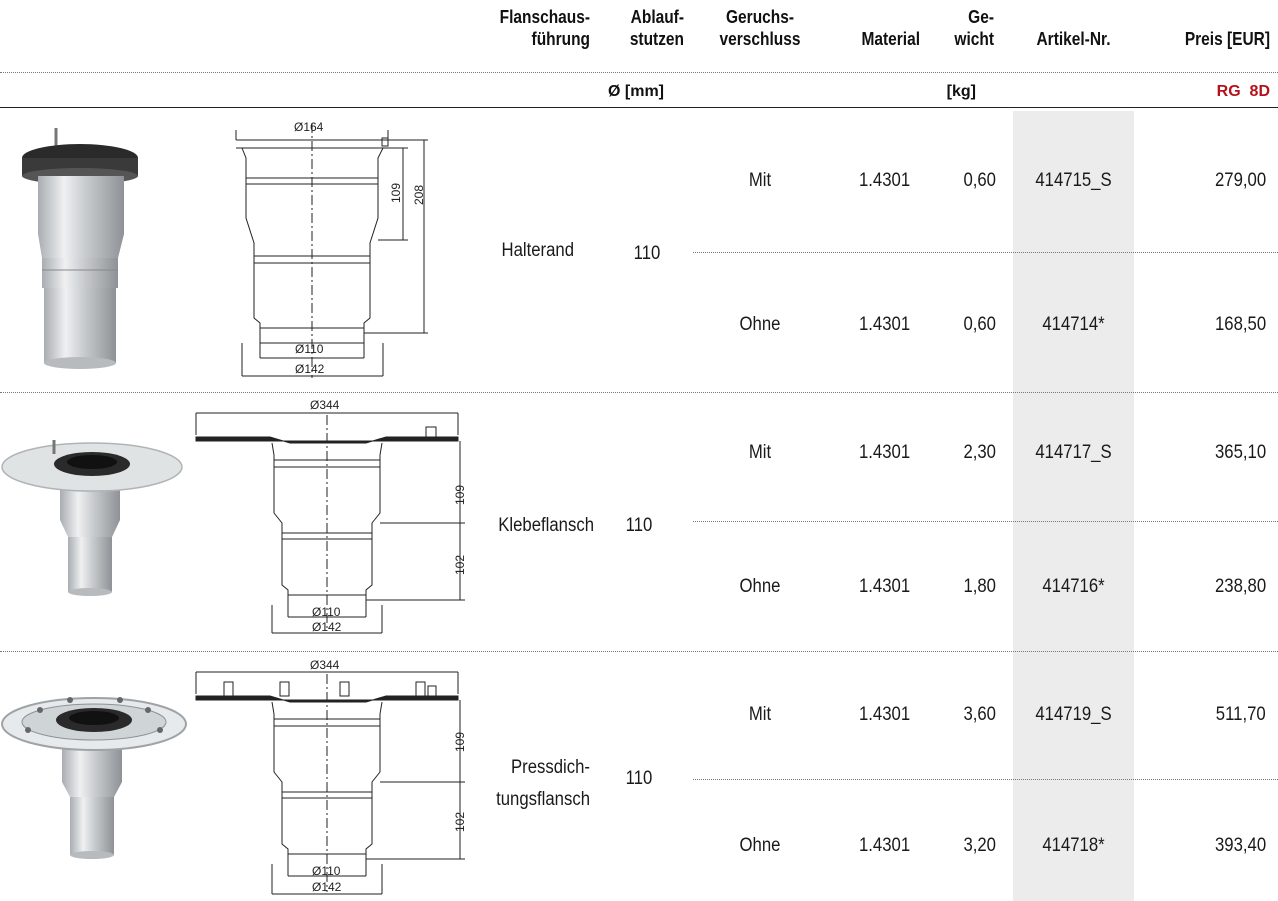  I want to click on weight-value: 3,60, so click(979, 714).